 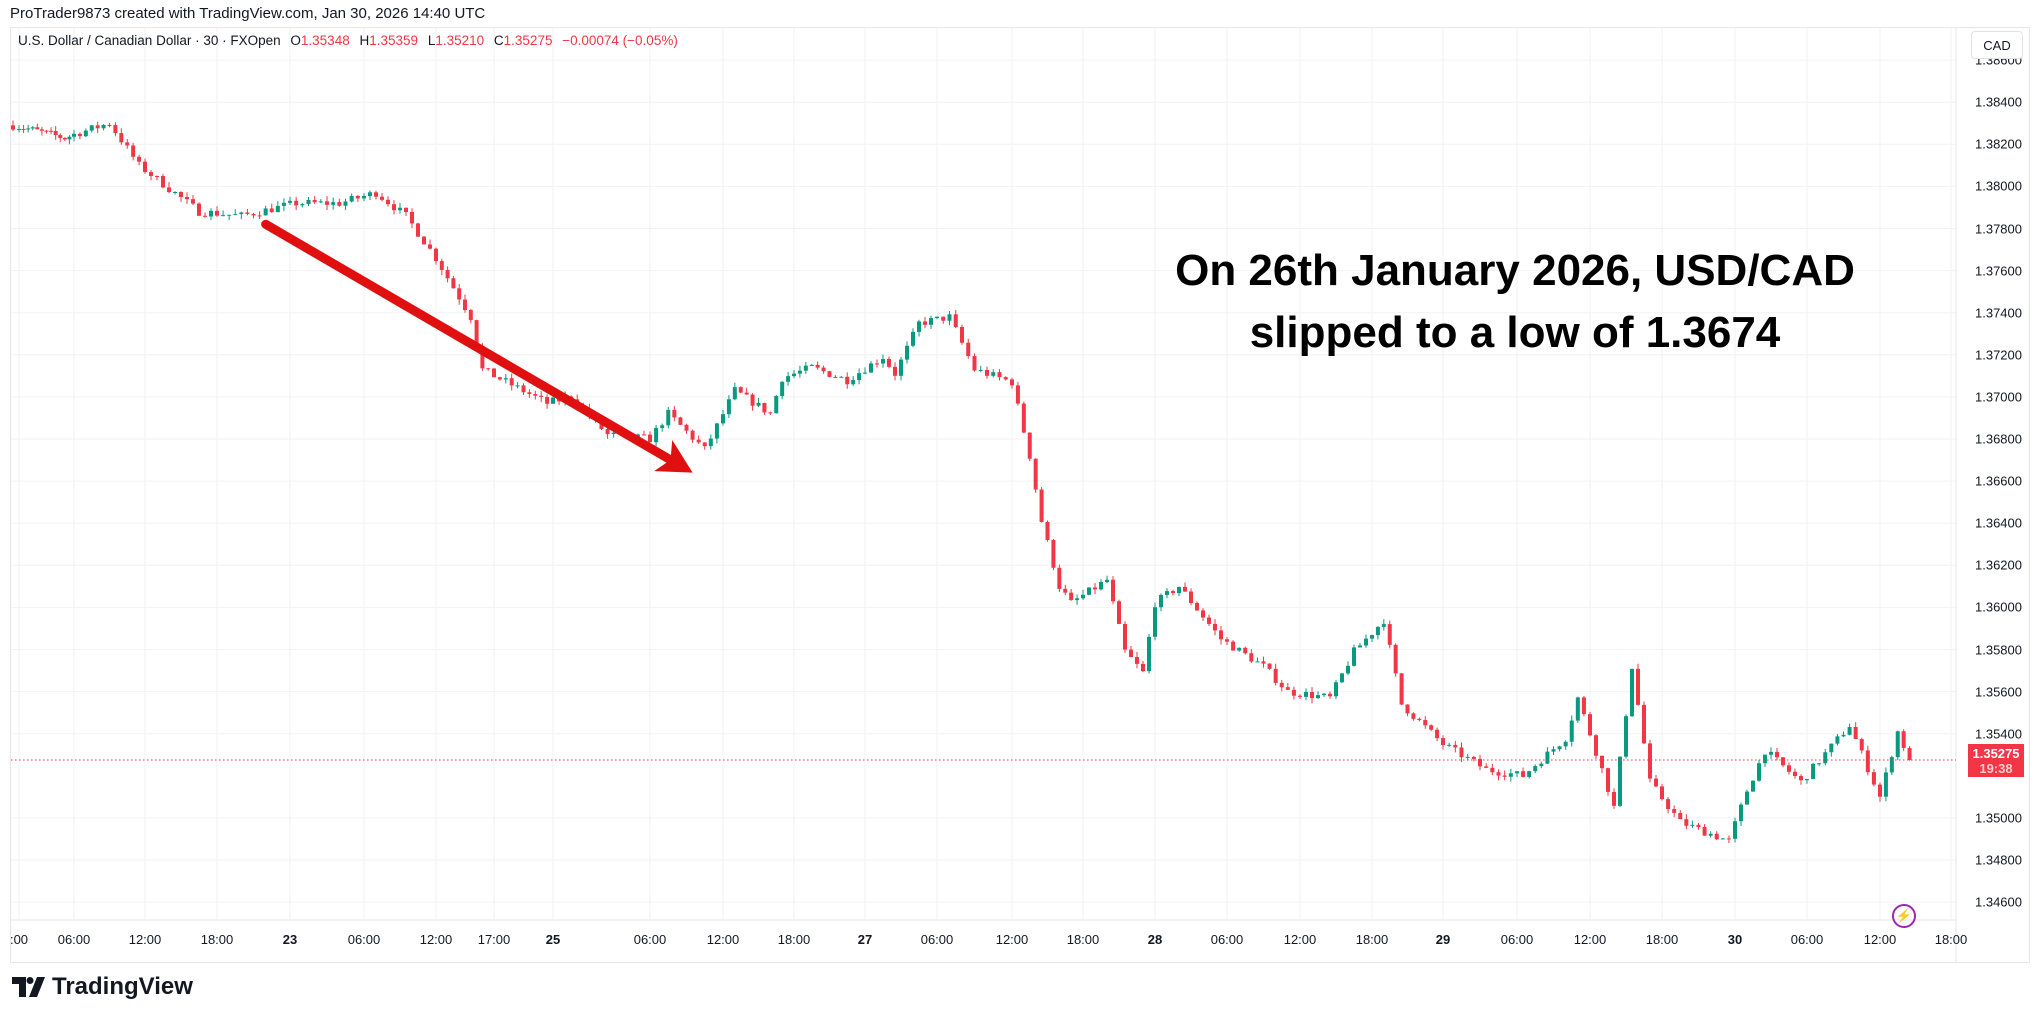 What do you see at coordinates (1998, 523) in the screenshot?
I see `price-tick-label: 1.36400` at bounding box center [1998, 523].